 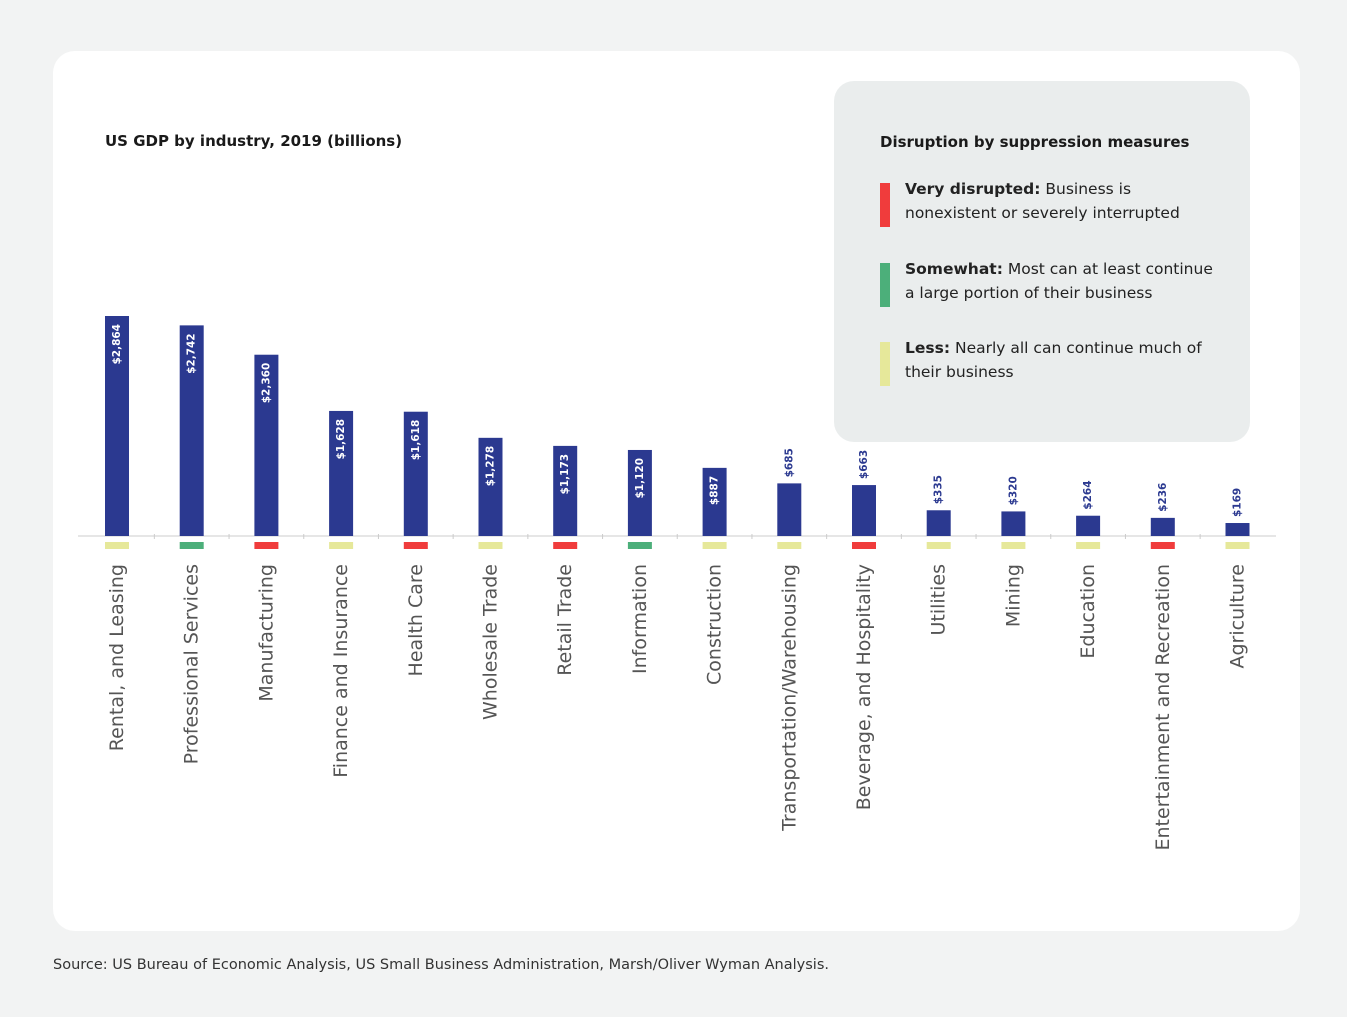 What do you see at coordinates (885, 205) in the screenshot?
I see `legend-swatch-very-disrupted` at bounding box center [885, 205].